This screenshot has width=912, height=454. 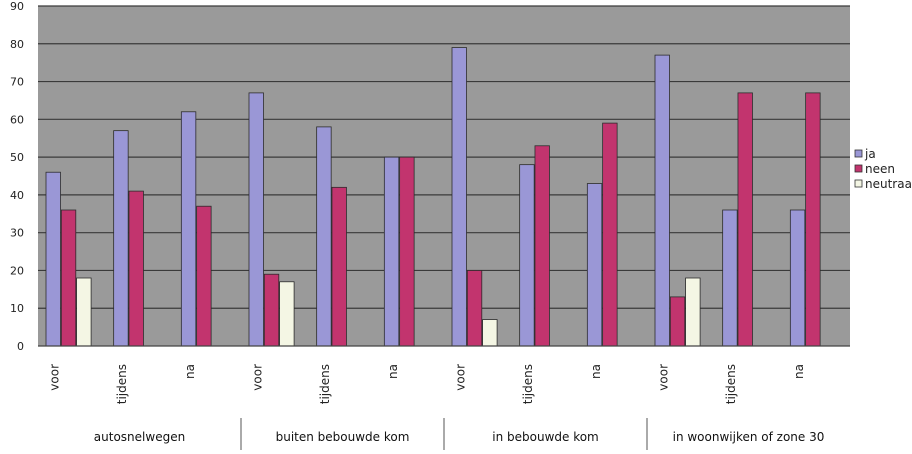 What do you see at coordinates (17, 157) in the screenshot?
I see `y-tick-label: 50` at bounding box center [17, 157].